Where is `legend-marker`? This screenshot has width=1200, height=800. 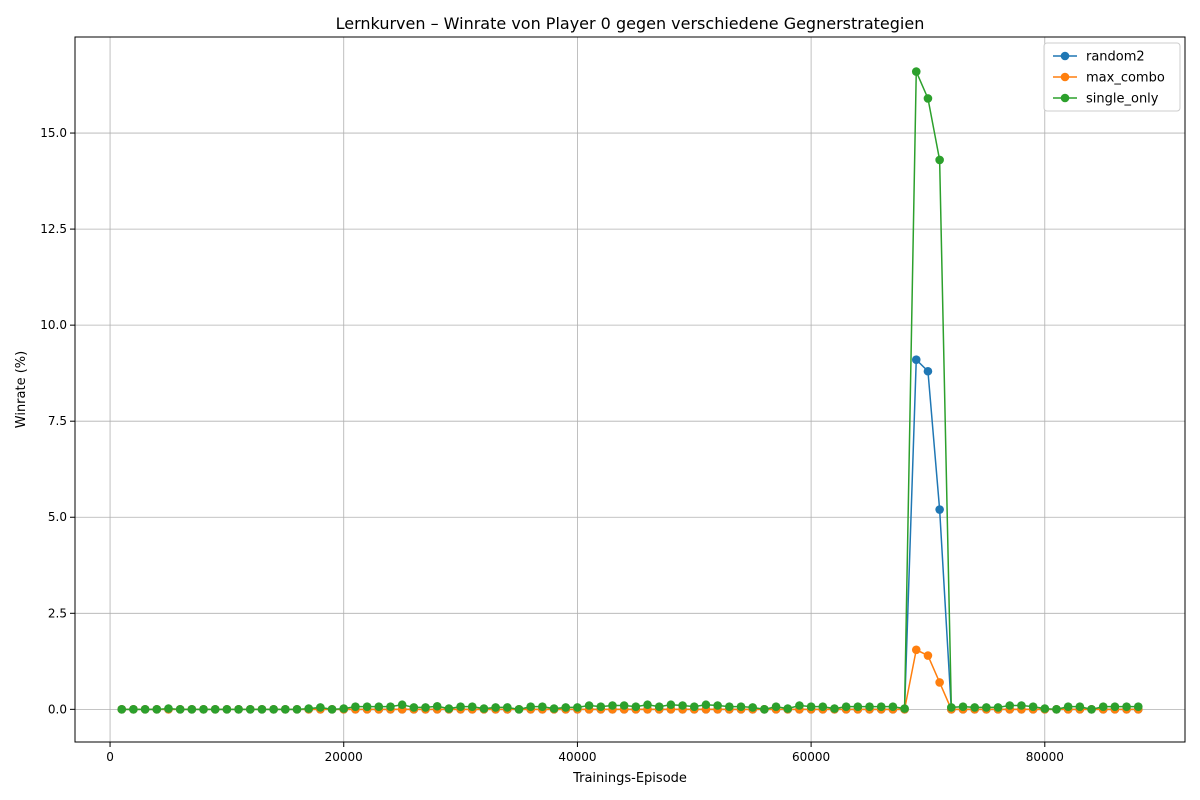 legend-marker is located at coordinates (1065, 77).